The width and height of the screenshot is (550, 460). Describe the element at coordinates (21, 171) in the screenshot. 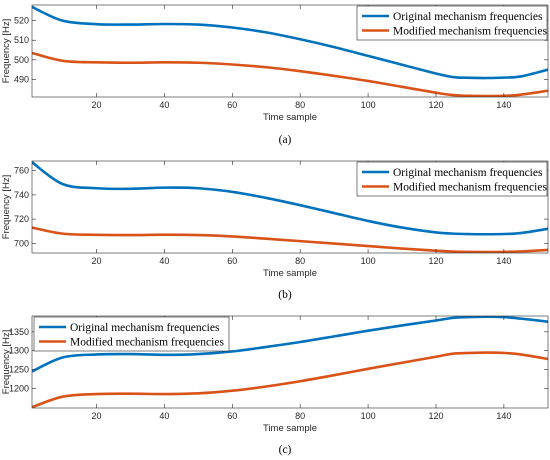

I see `y-tick-label: 760` at that location.